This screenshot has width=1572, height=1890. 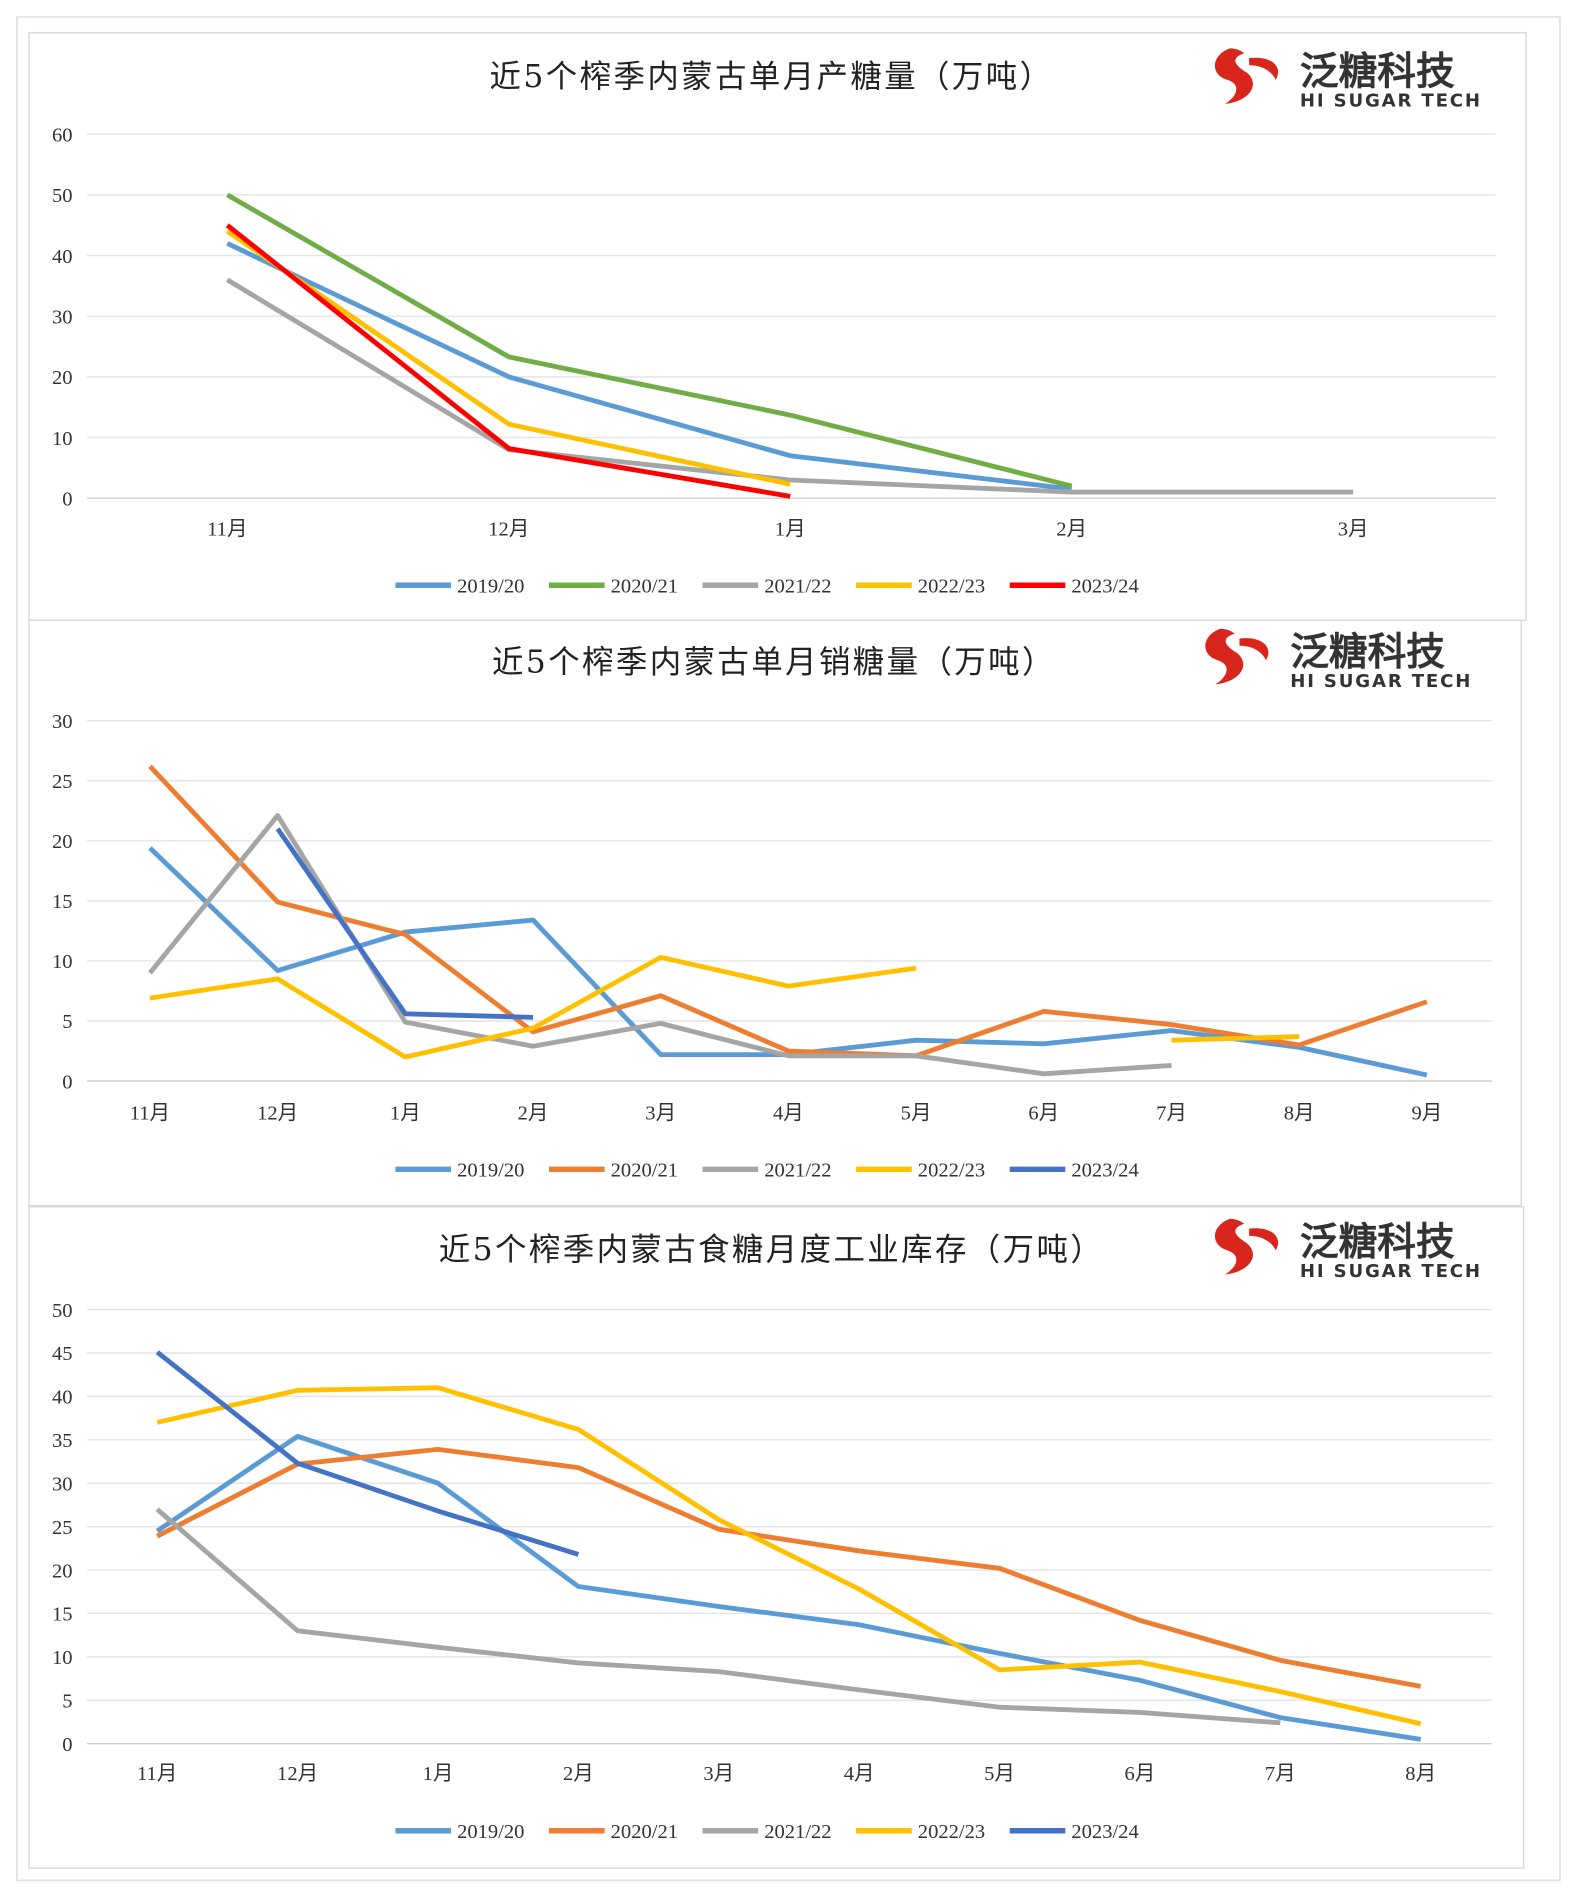 I want to click on y-tick-label: 45, so click(x=62, y=1354).